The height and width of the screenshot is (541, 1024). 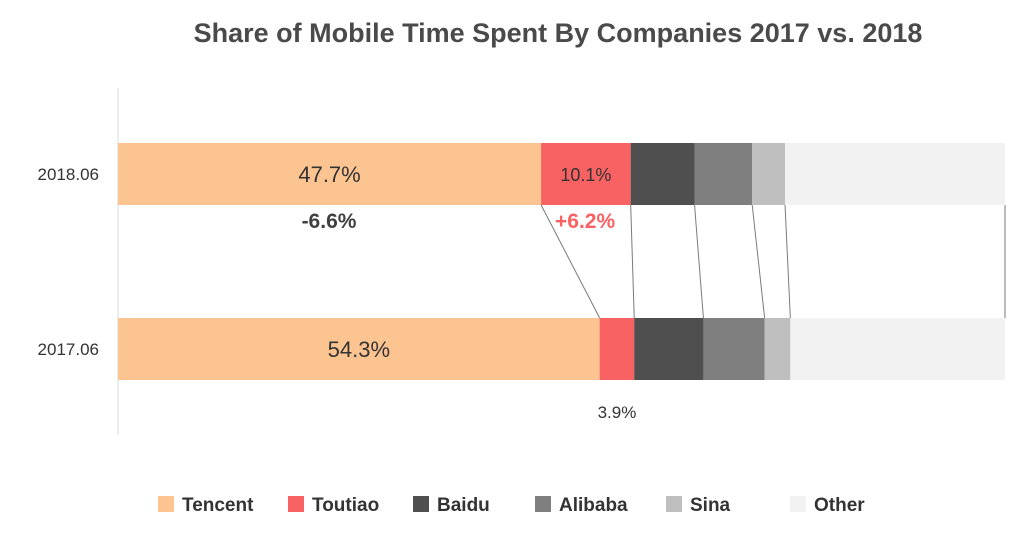 What do you see at coordinates (296, 504) in the screenshot?
I see `legend-swatch-toutiao` at bounding box center [296, 504].